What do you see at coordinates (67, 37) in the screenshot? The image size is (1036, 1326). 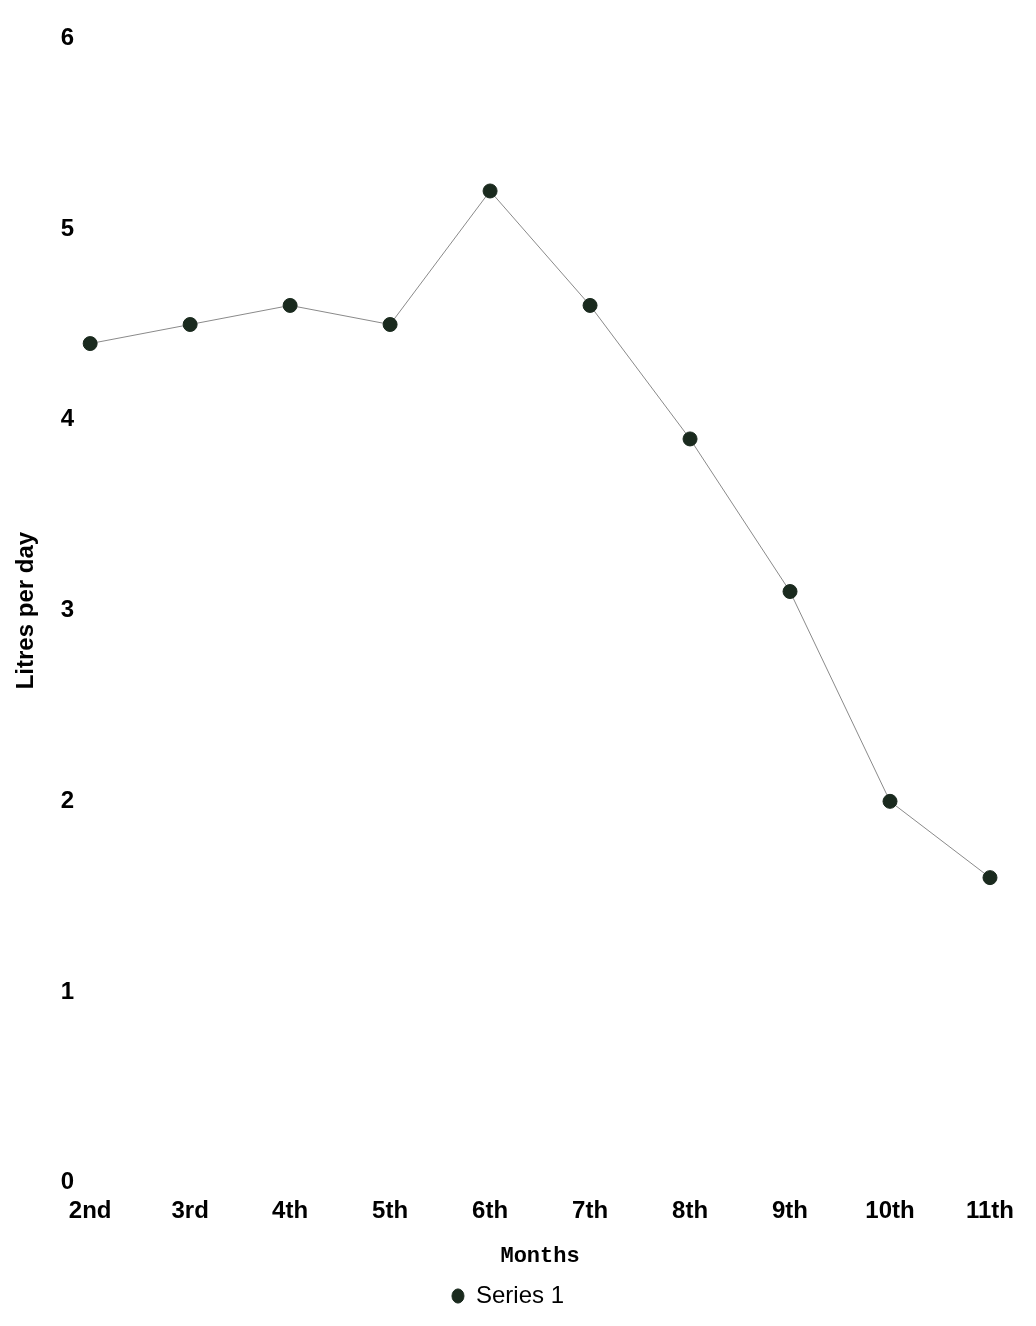 I see `y-tick-label: 6` at bounding box center [67, 37].